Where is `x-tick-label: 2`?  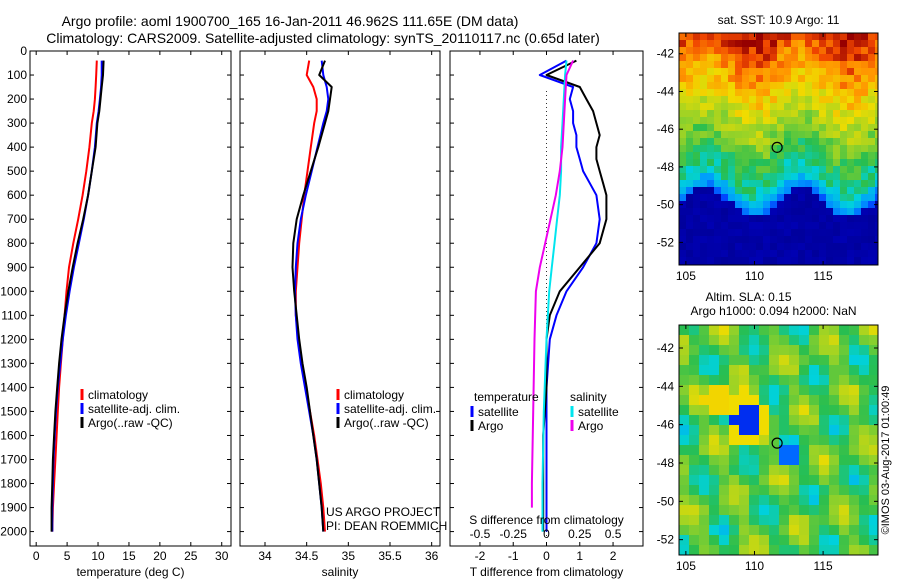 x-tick-label: 2 is located at coordinates (613, 556).